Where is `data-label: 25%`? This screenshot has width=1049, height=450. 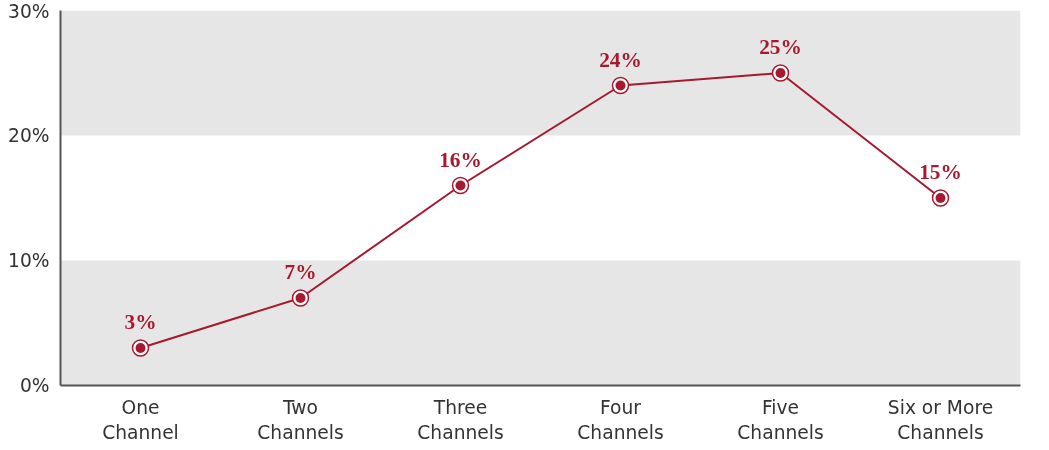
data-label: 25% is located at coordinates (780, 47).